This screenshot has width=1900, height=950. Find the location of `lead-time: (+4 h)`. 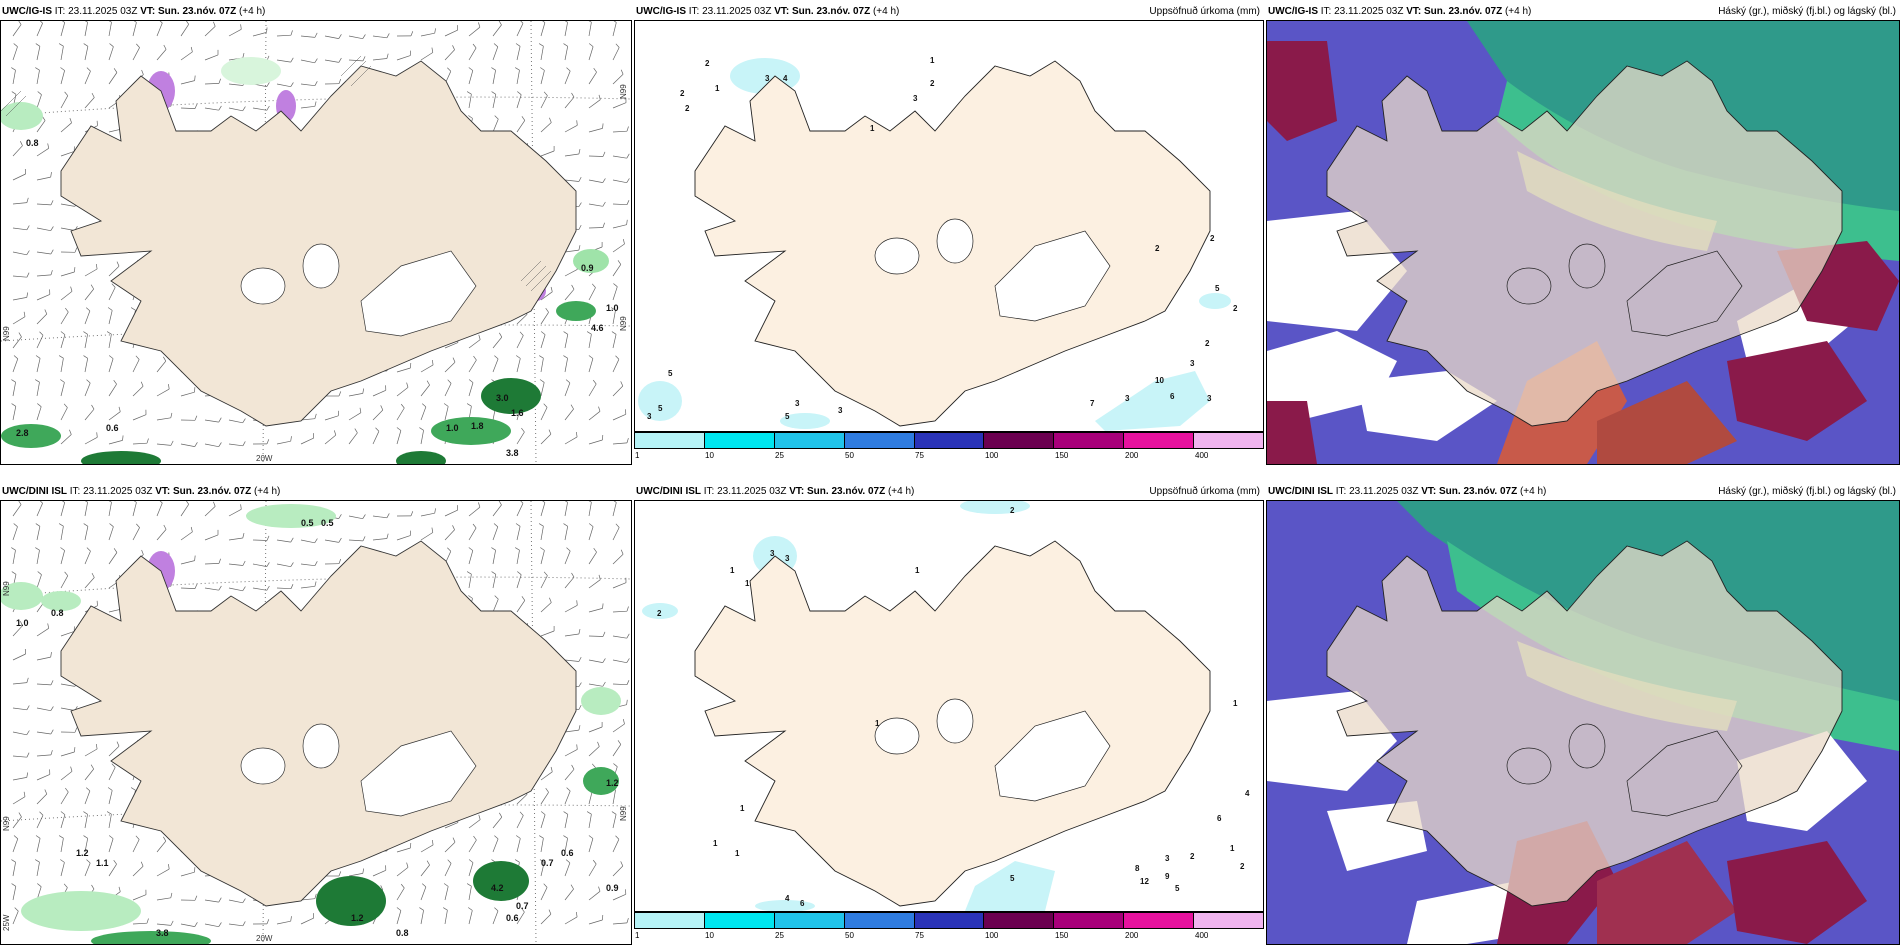

lead-time: (+4 h) is located at coordinates (267, 491).